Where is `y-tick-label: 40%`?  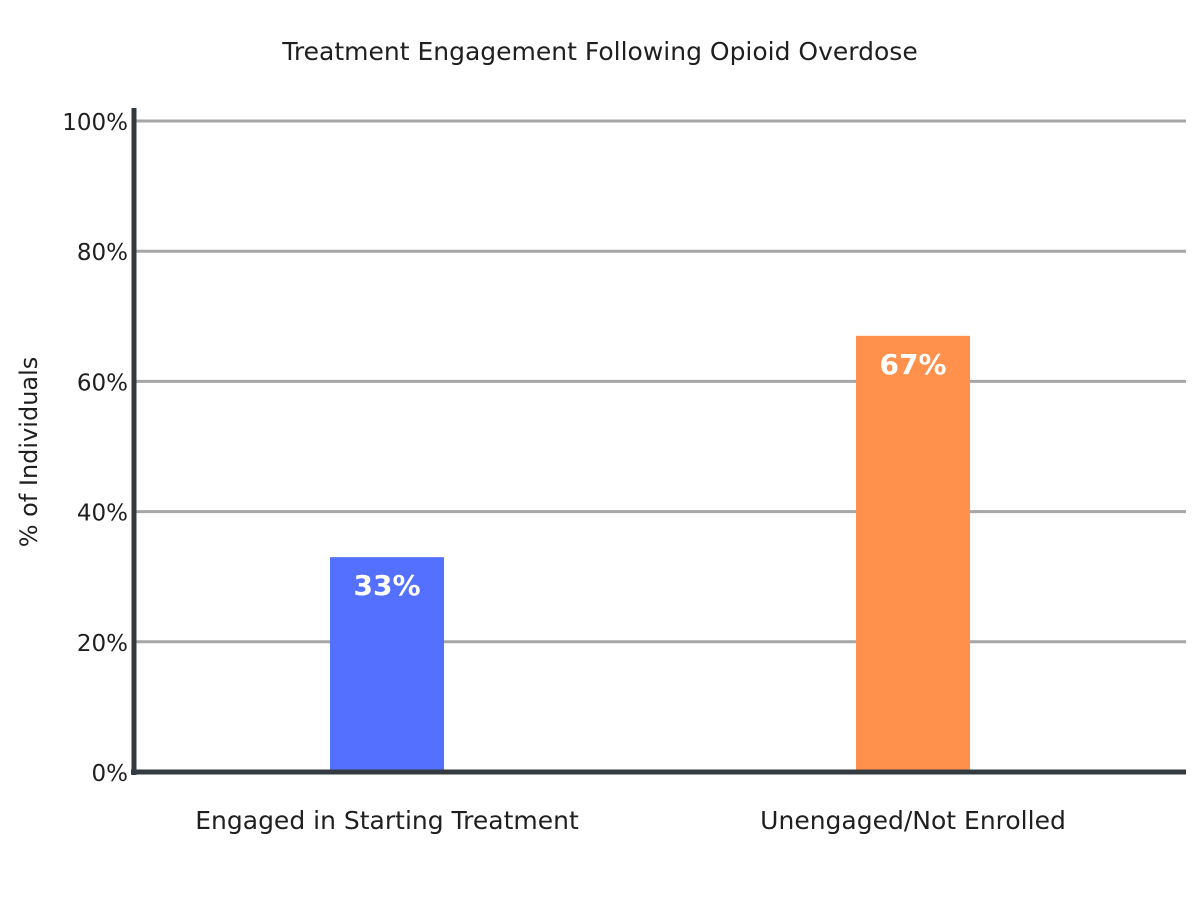 y-tick-label: 40% is located at coordinates (102, 514).